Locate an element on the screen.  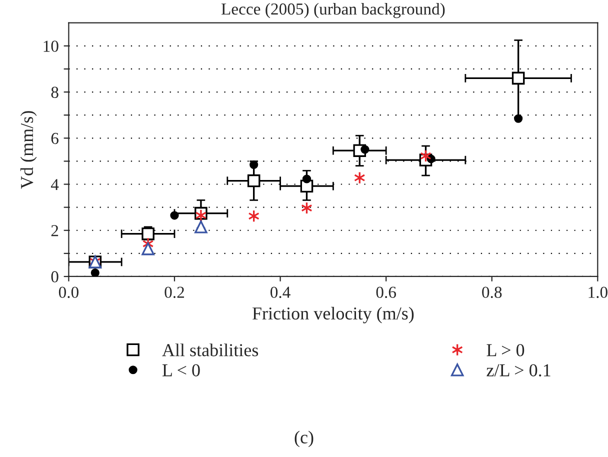
text: (c) is located at coordinates (304, 439).